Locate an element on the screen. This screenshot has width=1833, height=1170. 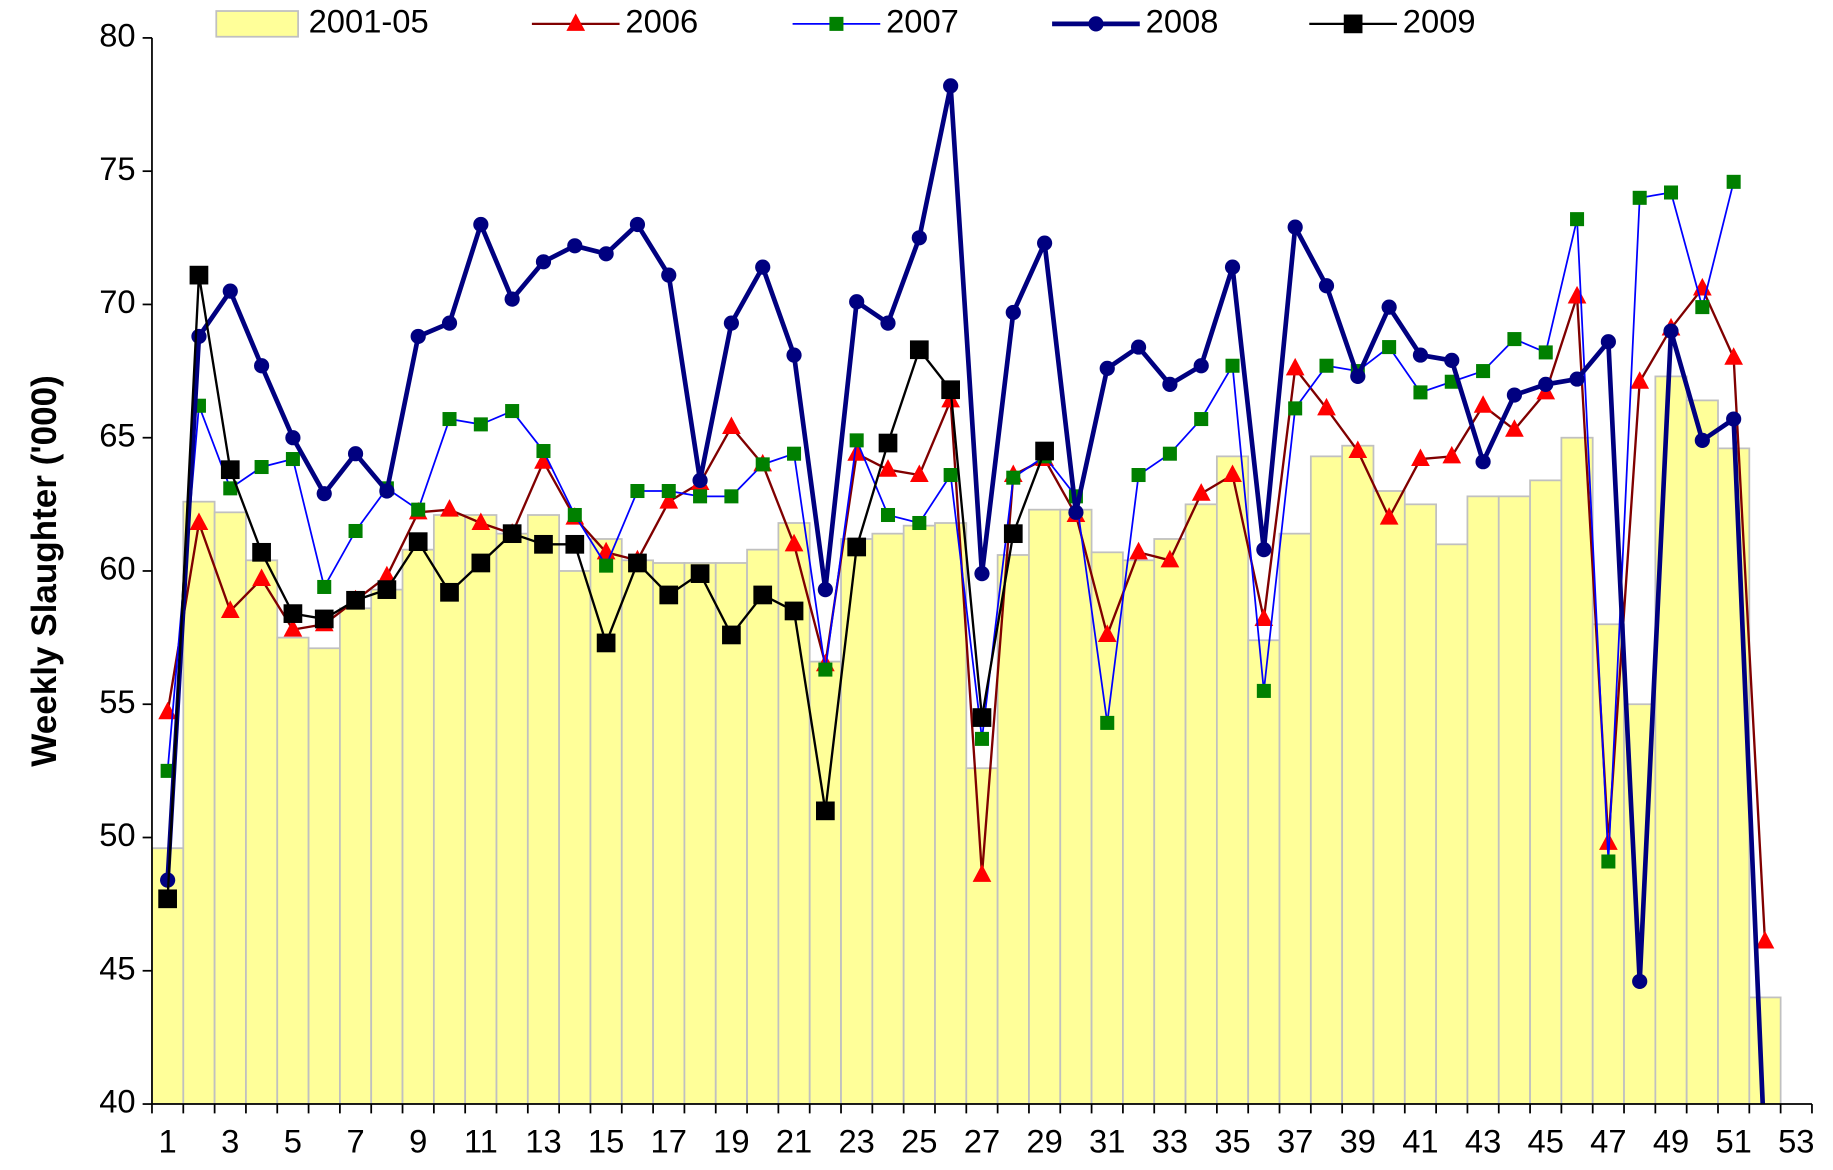
x-tick-label: 35 is located at coordinates (1232, 1140).